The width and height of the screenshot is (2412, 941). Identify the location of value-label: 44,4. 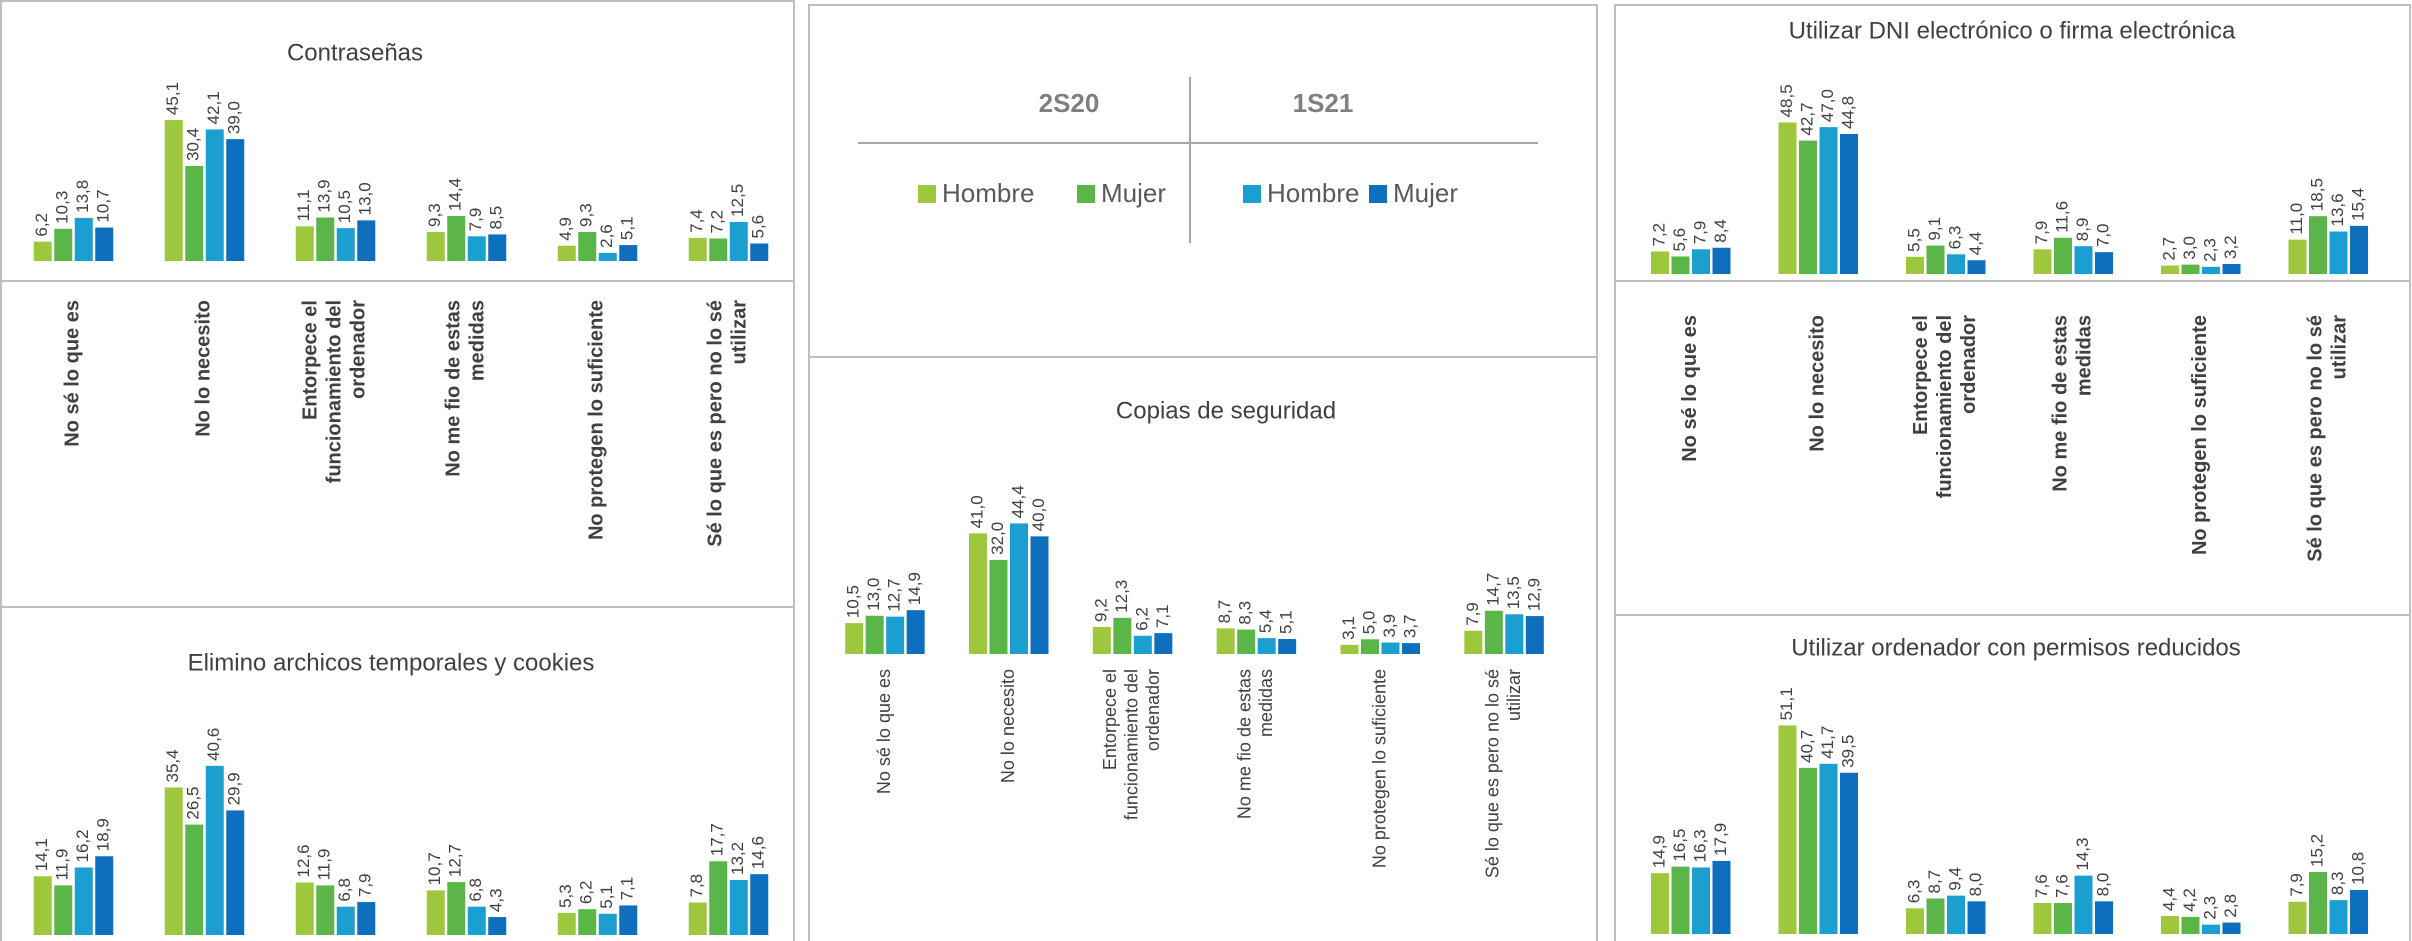
(1017, 501).